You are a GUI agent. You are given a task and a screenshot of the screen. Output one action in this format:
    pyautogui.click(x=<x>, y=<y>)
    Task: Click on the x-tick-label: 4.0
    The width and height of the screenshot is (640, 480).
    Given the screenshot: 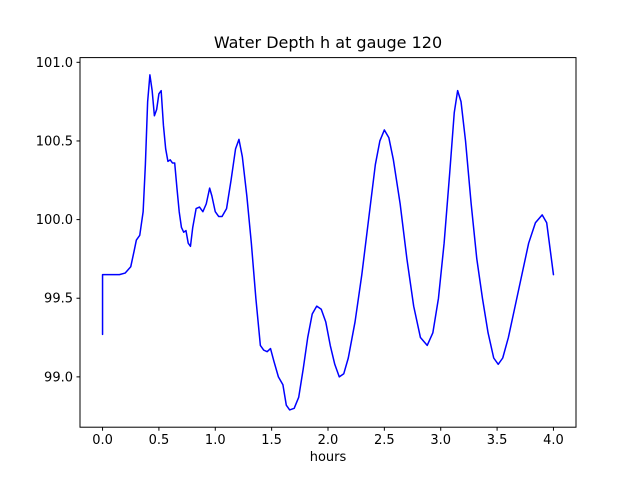 What is the action you would take?
    pyautogui.click(x=553, y=440)
    